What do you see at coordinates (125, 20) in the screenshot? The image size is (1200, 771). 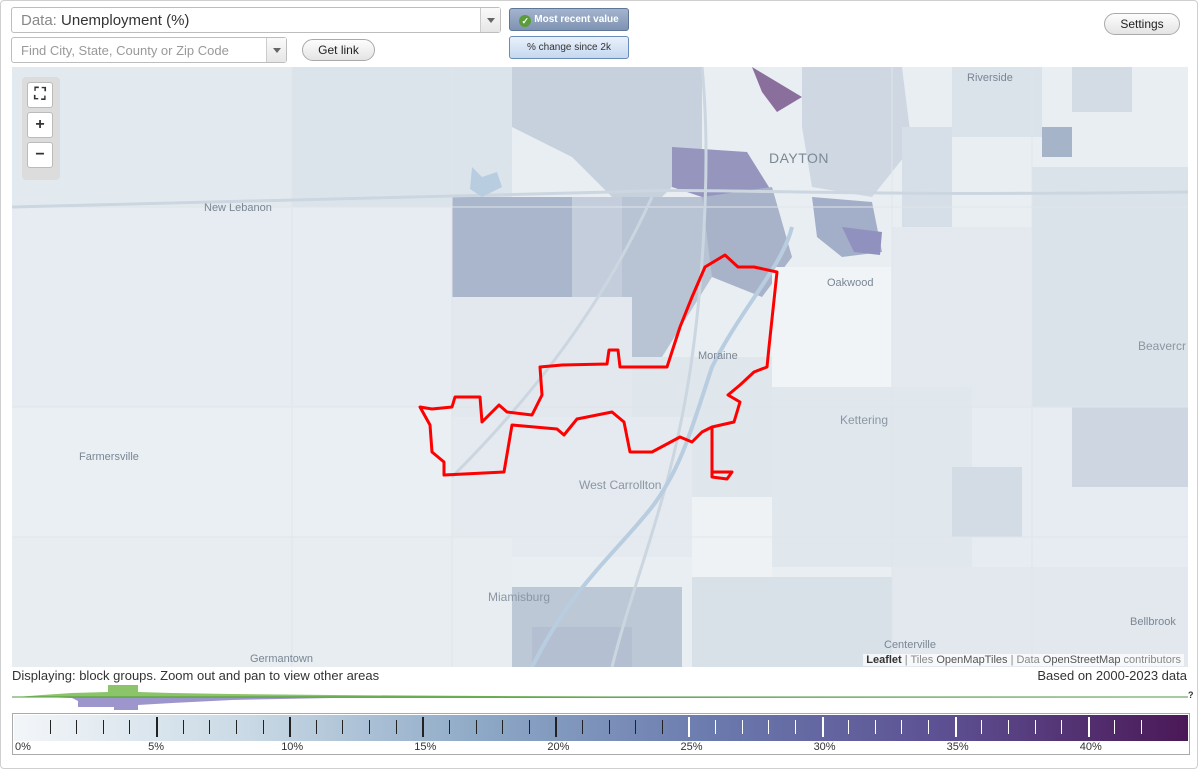 I see `data-selector-value: Unemployment (%)` at bounding box center [125, 20].